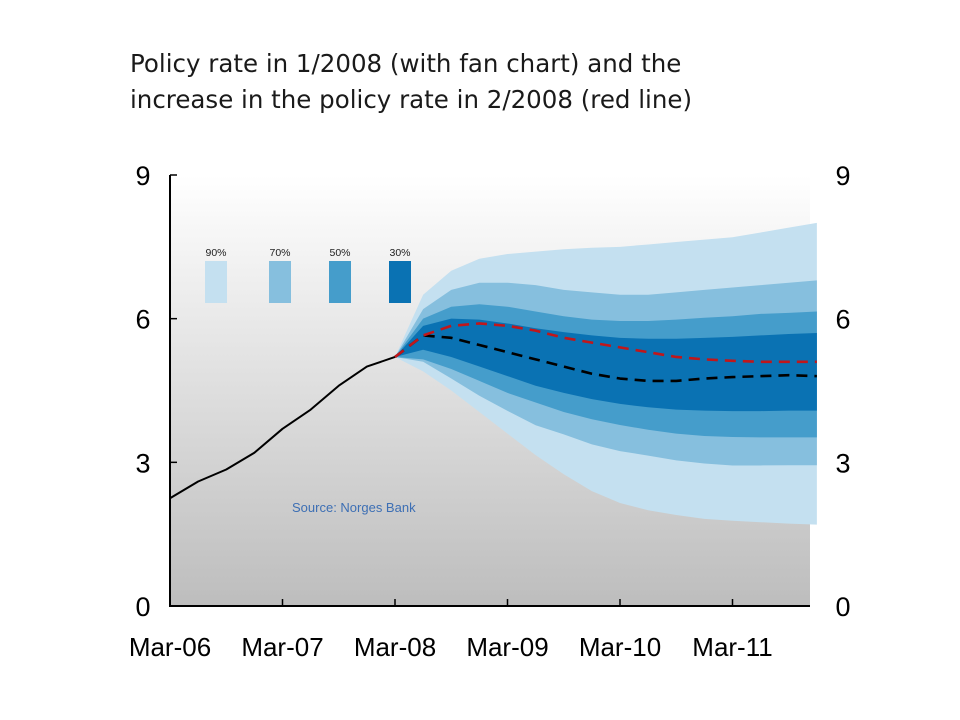  What do you see at coordinates (170, 647) in the screenshot?
I see `x-tick-label: Mar-06` at bounding box center [170, 647].